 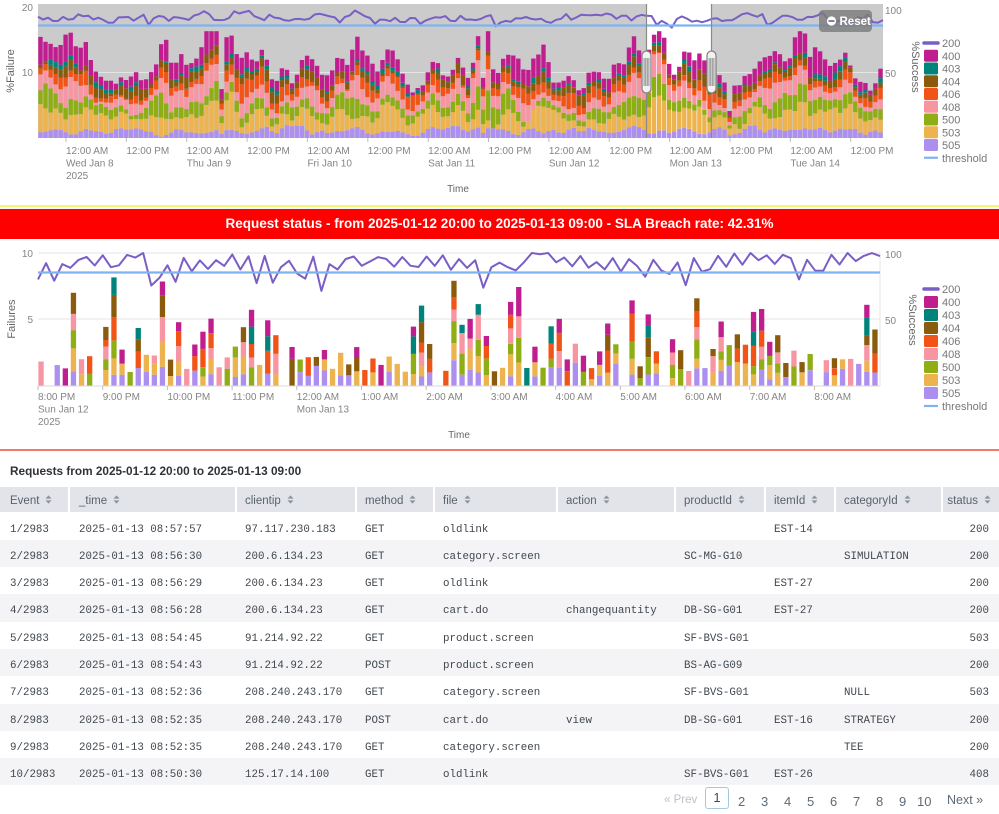 What do you see at coordinates (11, 70) in the screenshot?
I see `svg-text: %Failure` at bounding box center [11, 70].